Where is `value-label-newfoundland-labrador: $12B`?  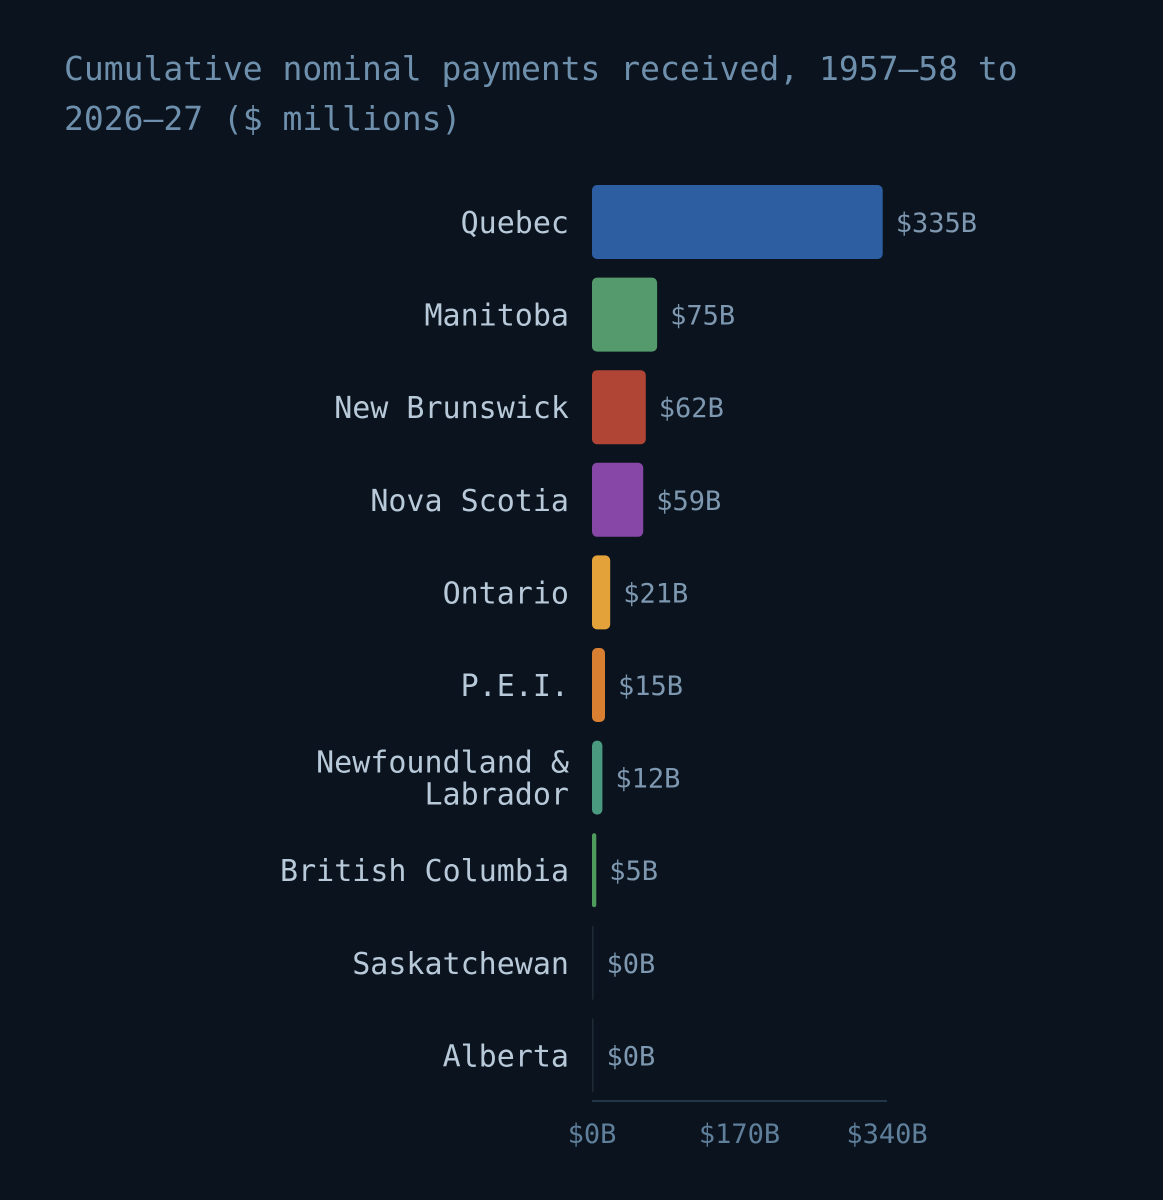 value-label-newfoundland-labrador: $12B is located at coordinates (647, 779).